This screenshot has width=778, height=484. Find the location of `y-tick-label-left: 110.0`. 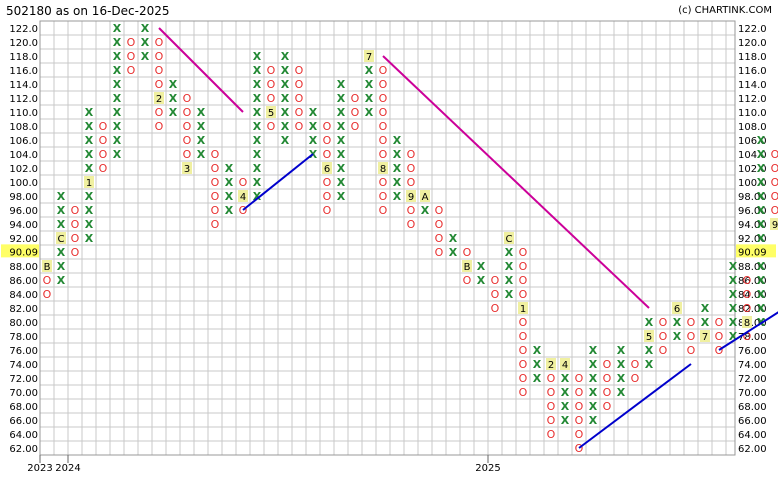

y-tick-label-left: 110.0 is located at coordinates (23, 113).